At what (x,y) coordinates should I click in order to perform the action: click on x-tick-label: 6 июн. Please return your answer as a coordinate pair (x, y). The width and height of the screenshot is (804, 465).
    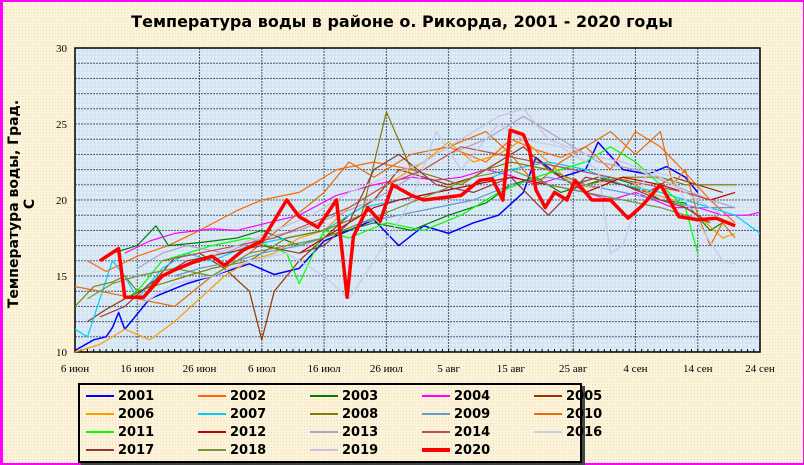
    Looking at the image, I should click on (75, 369).